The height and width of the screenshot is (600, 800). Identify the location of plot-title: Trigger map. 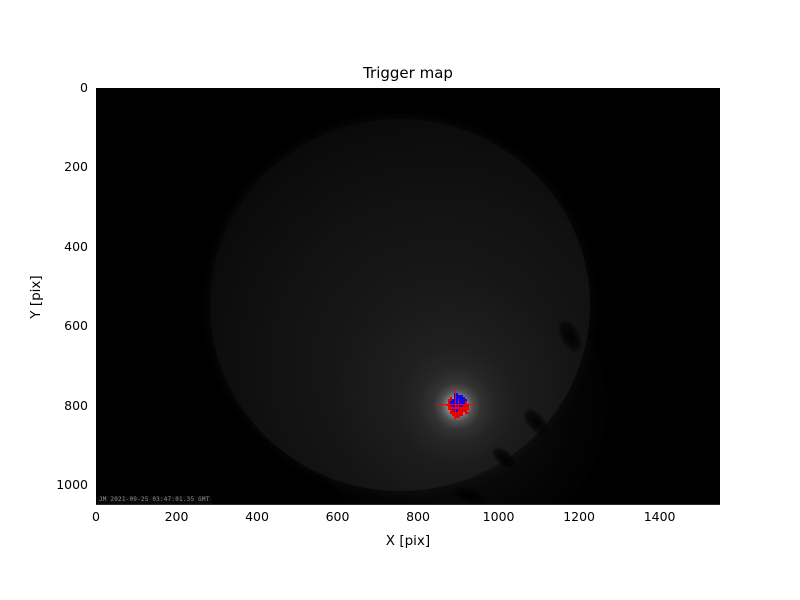
(408, 73).